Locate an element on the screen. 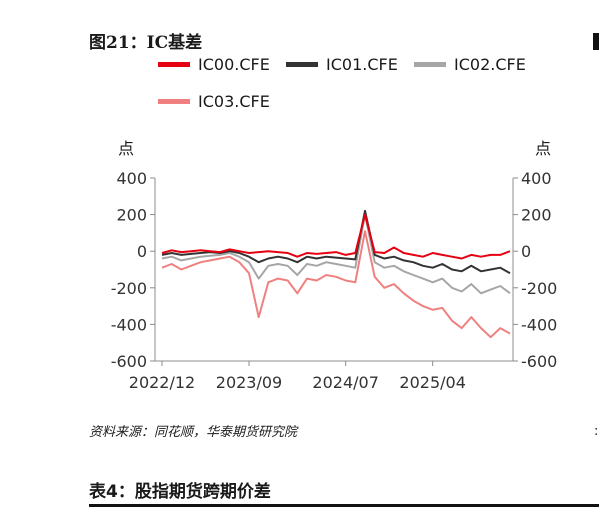  series-line-ic03 is located at coordinates (336, 284).